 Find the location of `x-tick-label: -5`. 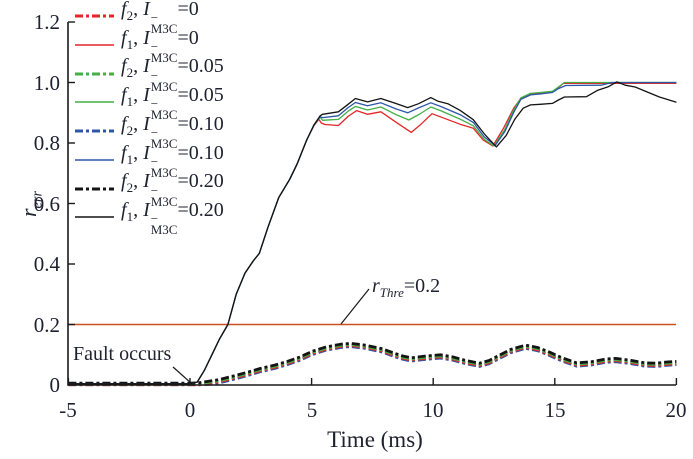

x-tick-label: -5 is located at coordinates (68, 410).